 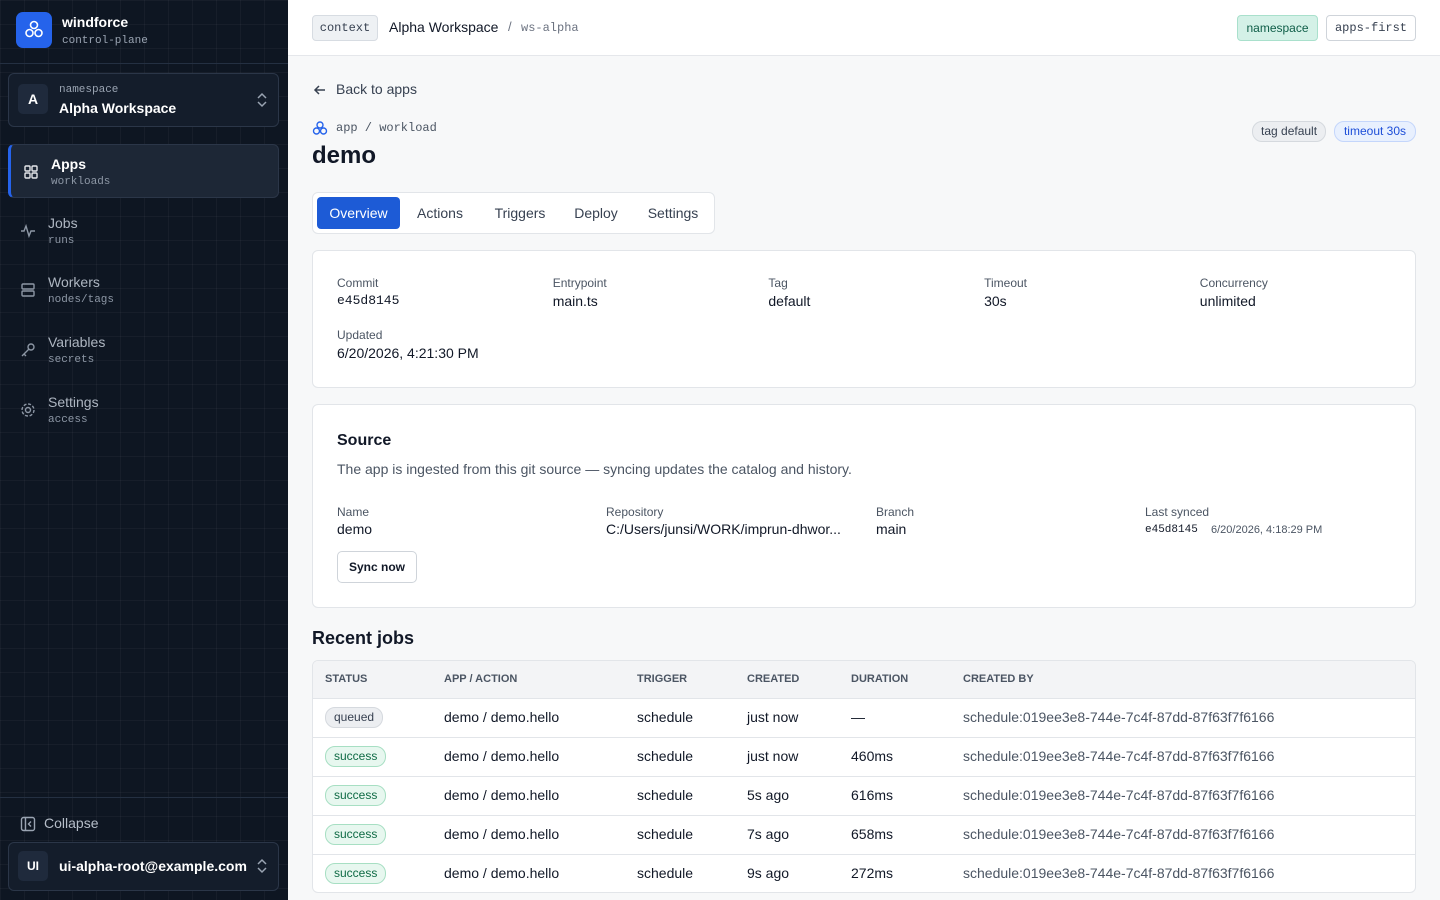 I want to click on brand-logo, so click(x=34, y=30).